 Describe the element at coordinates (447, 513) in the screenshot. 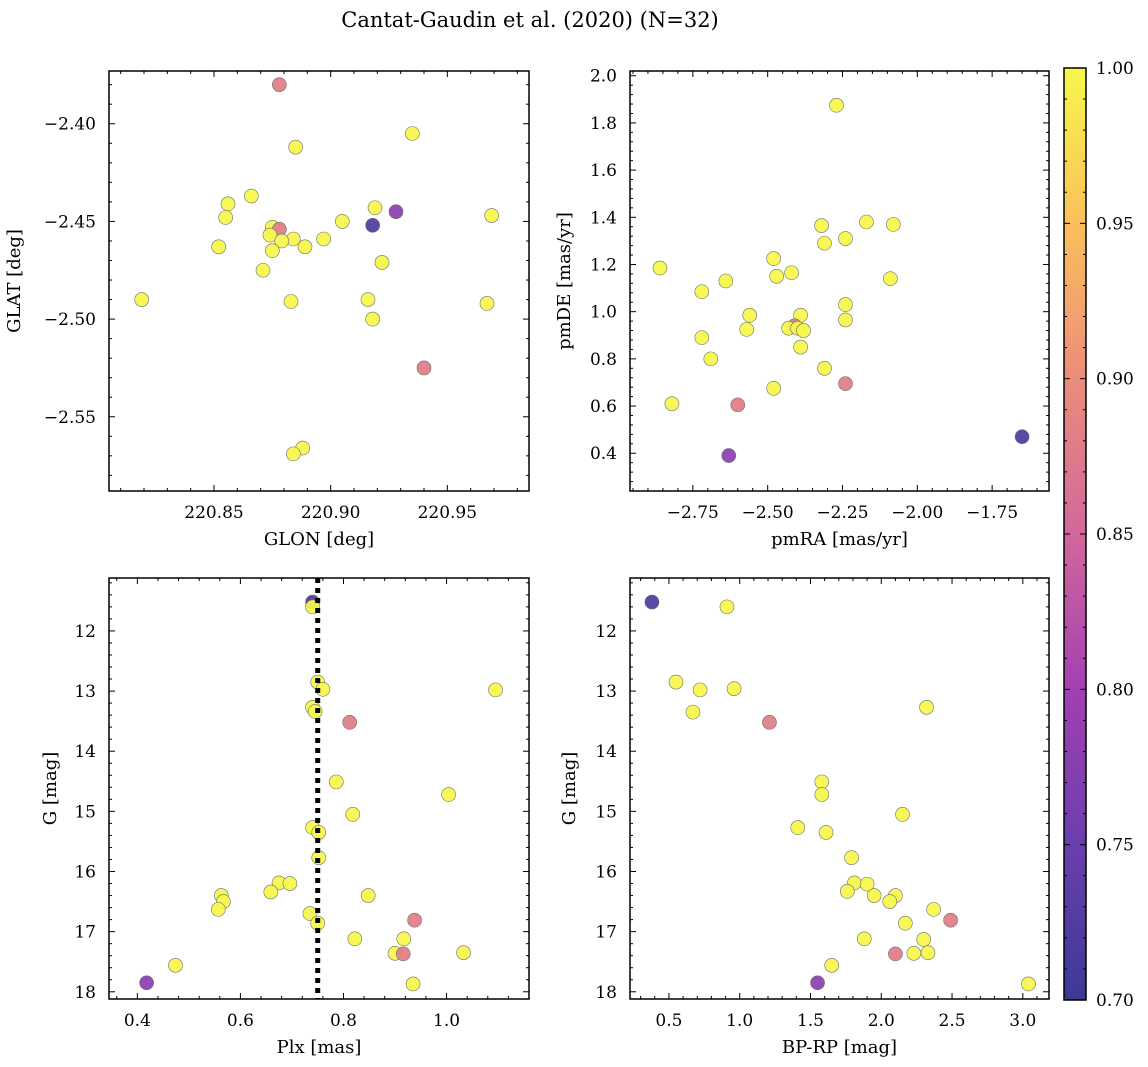

I see `x-tick-label: 220.95` at that location.